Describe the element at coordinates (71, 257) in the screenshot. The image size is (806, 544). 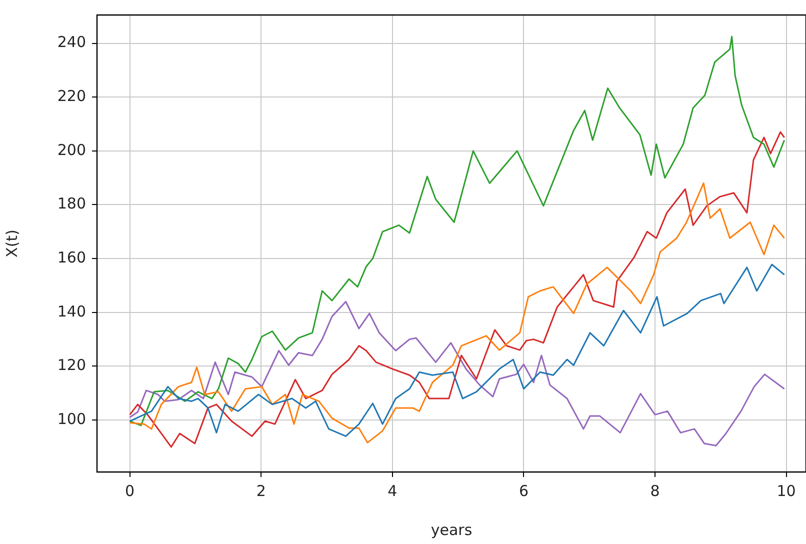
I see `y-tick-label: 160` at that location.